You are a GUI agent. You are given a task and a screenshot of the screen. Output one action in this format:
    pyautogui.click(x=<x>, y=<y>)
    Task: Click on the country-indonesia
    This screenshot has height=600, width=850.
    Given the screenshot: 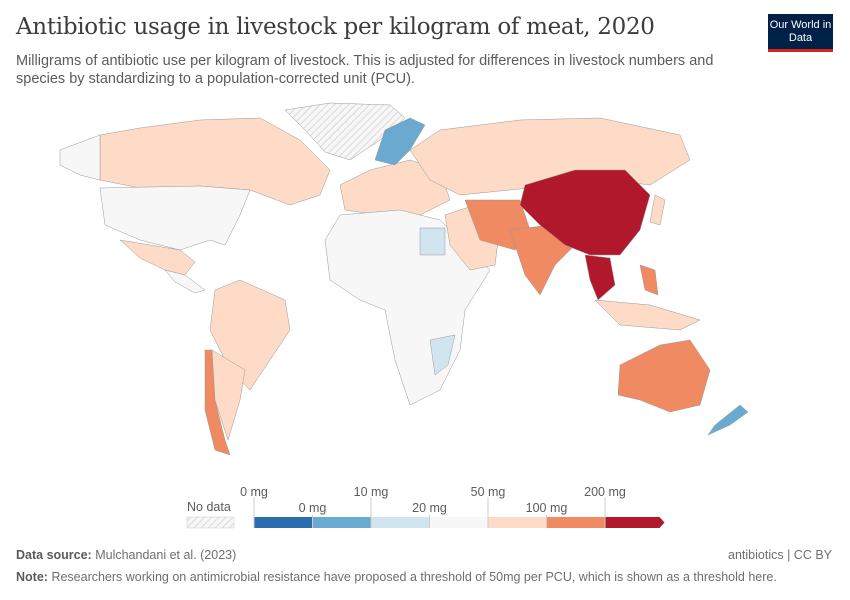 What is the action you would take?
    pyautogui.click(x=647, y=315)
    